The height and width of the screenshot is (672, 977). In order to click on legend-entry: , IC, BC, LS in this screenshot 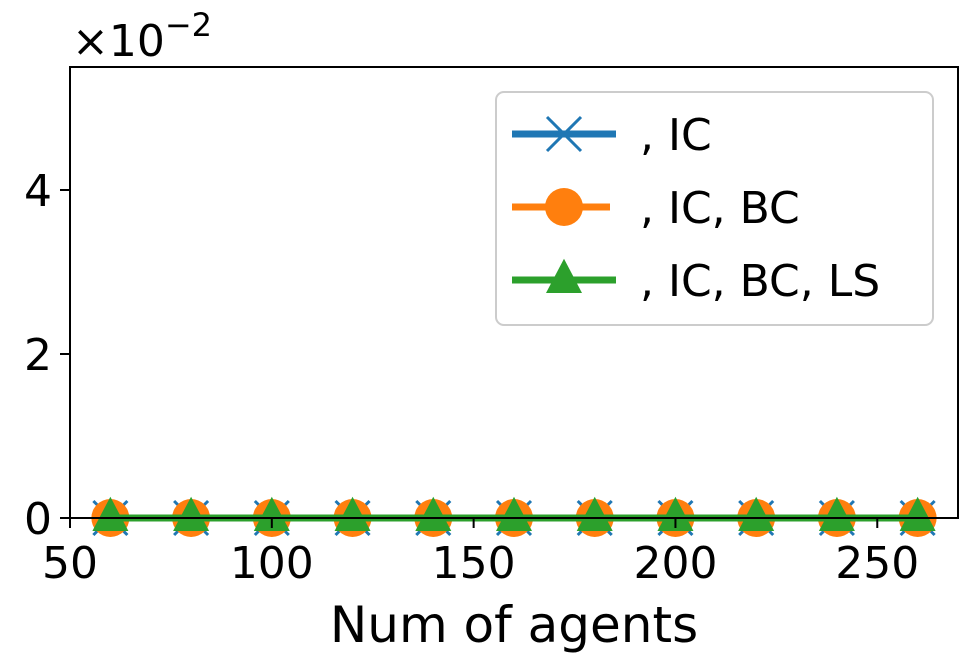, I will do `click(696, 281)`.